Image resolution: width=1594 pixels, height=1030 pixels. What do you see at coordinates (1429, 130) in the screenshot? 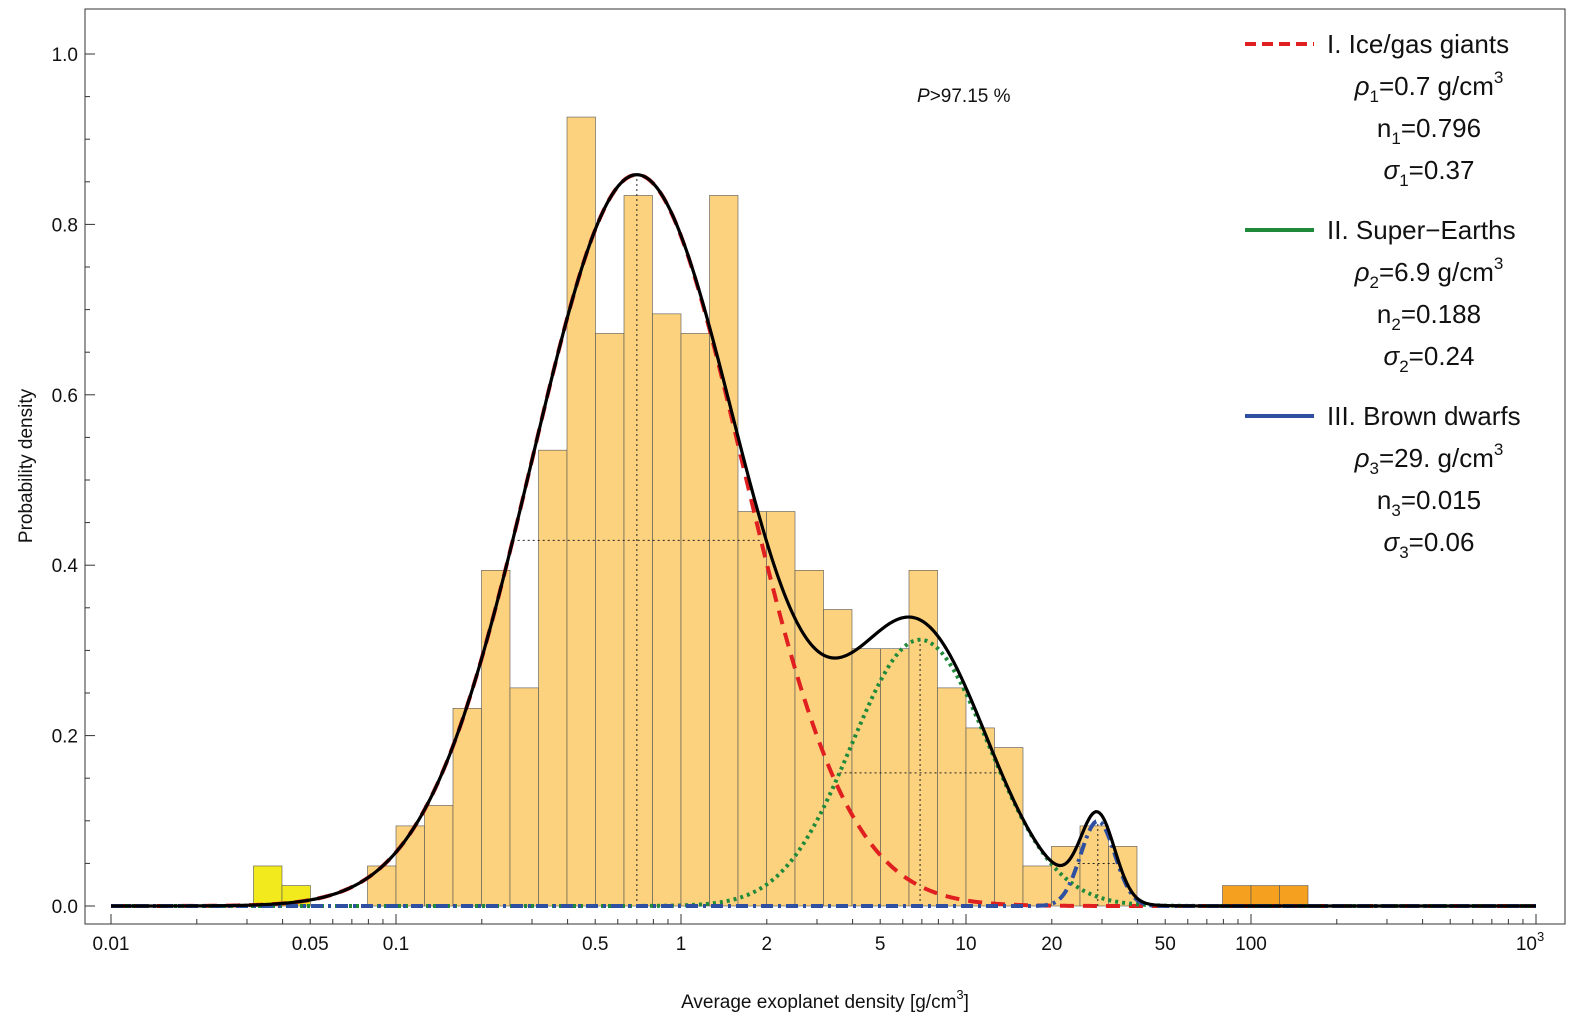
I see `legend-parameter: n1=0.796` at bounding box center [1429, 130].